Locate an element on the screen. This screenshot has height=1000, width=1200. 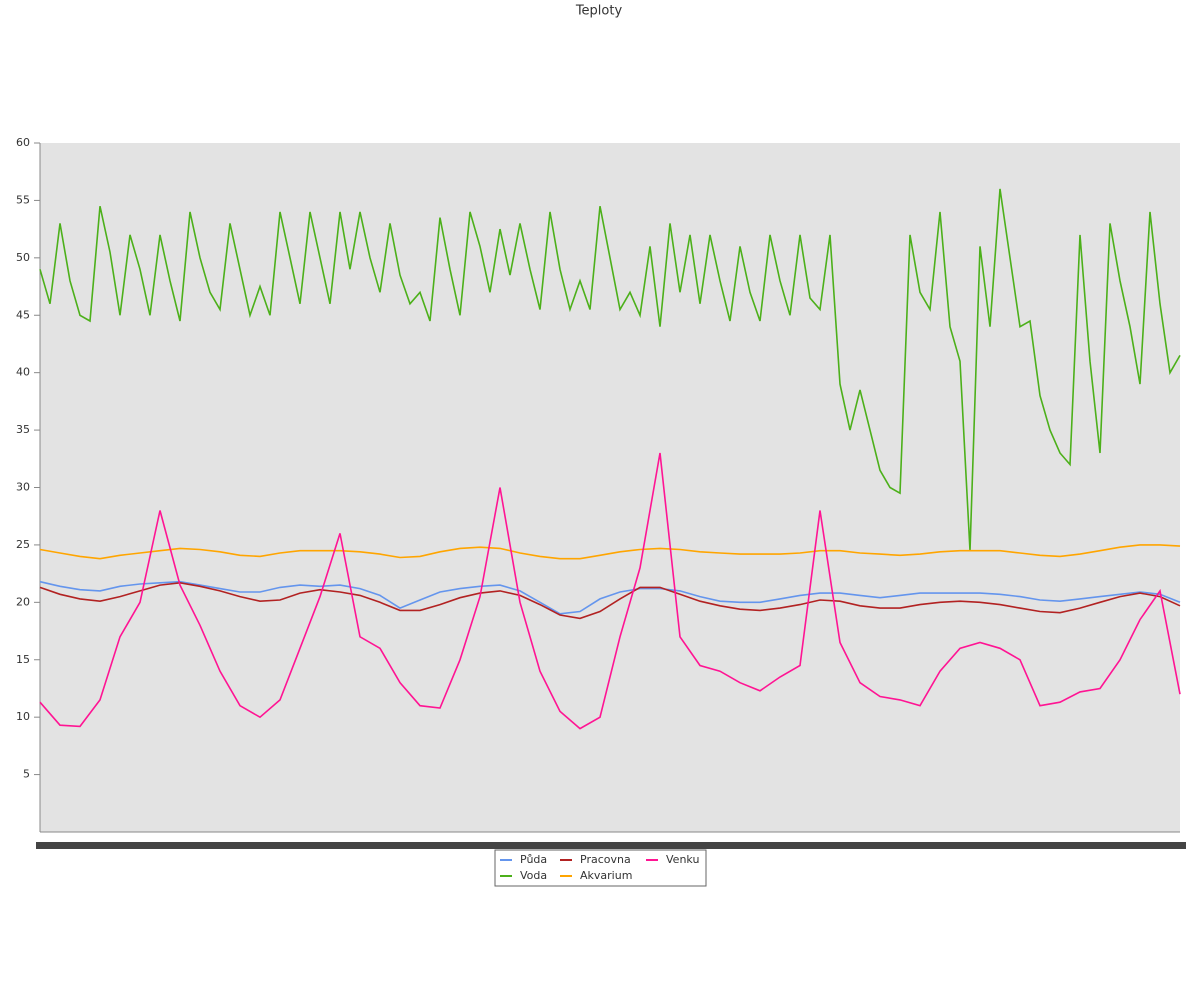
y-tick-label: 15 is located at coordinates (23, 659).